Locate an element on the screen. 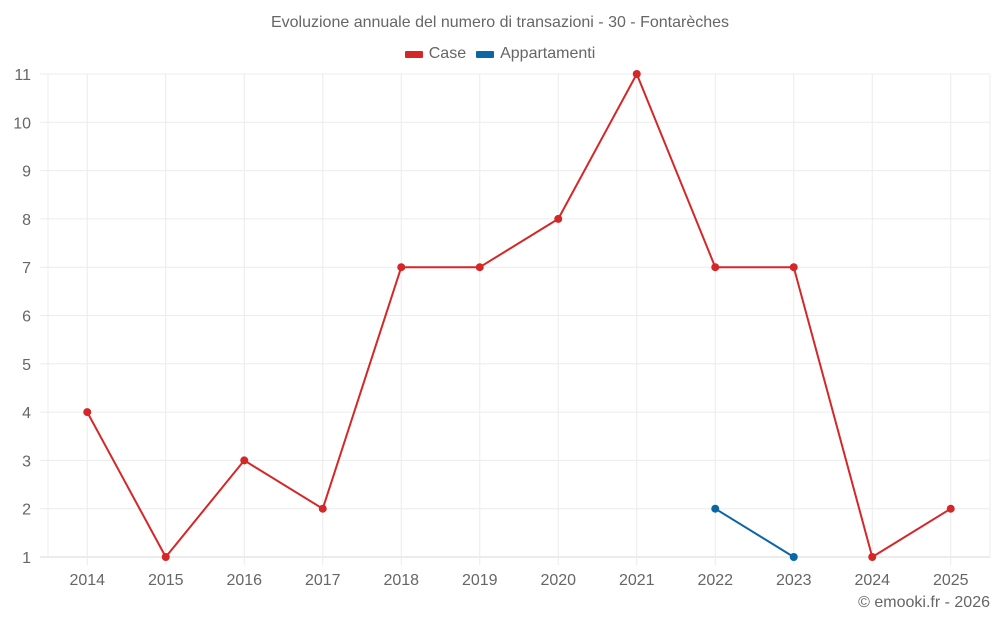  legend-label-case: Case is located at coordinates (447, 53).